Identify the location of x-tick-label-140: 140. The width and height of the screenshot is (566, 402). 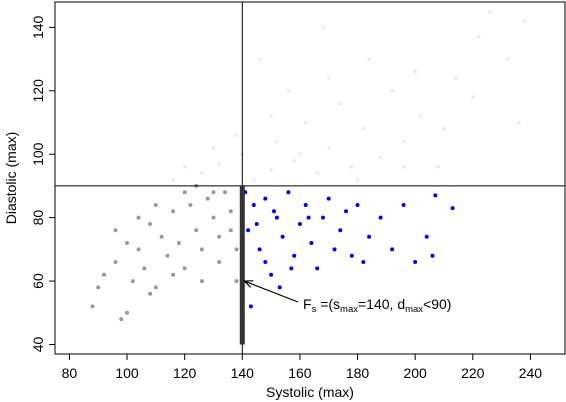
(243, 373).